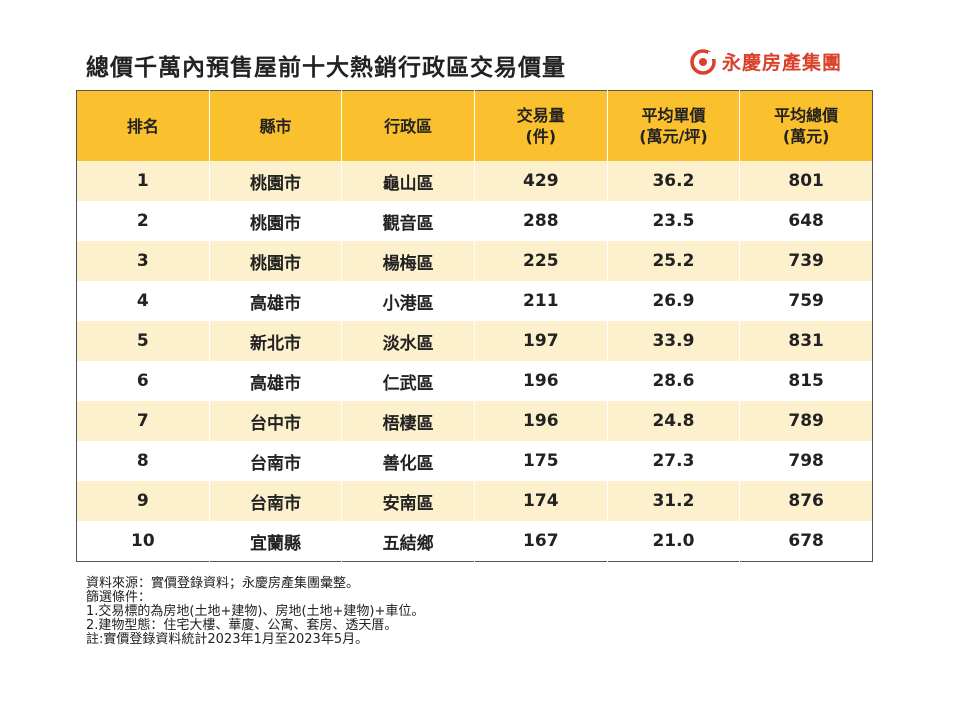 The image size is (960, 720). I want to click on header-line: 平均單價, so click(673, 115).